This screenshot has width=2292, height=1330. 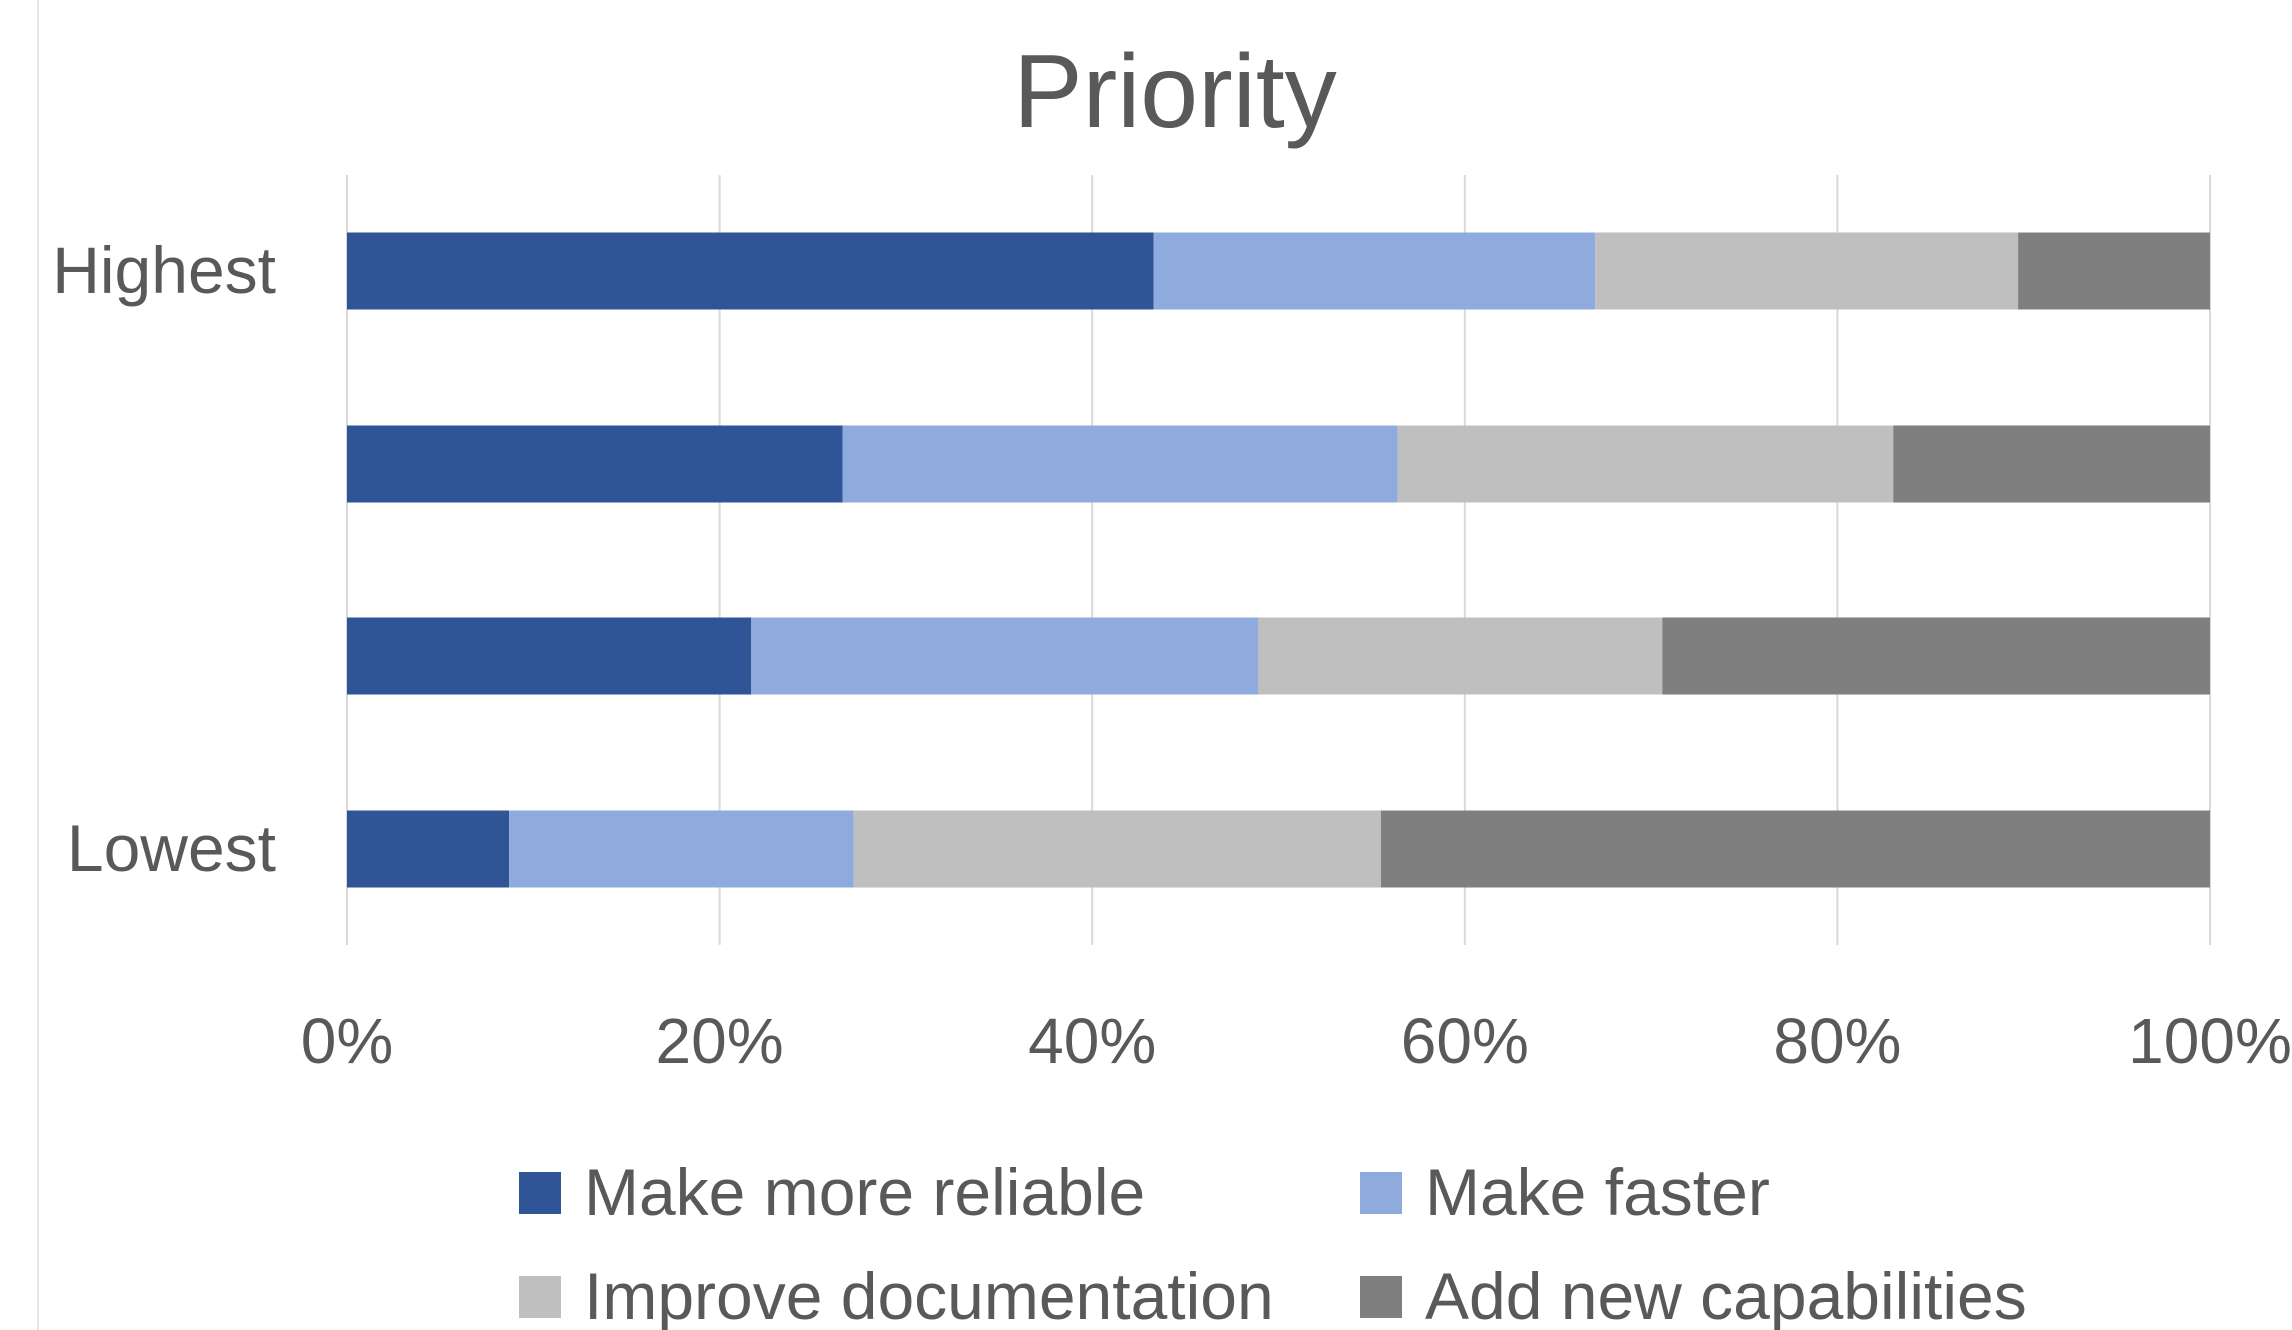 What do you see at coordinates (1465, 1041) in the screenshot?
I see `x-tick-label: 60%` at bounding box center [1465, 1041].